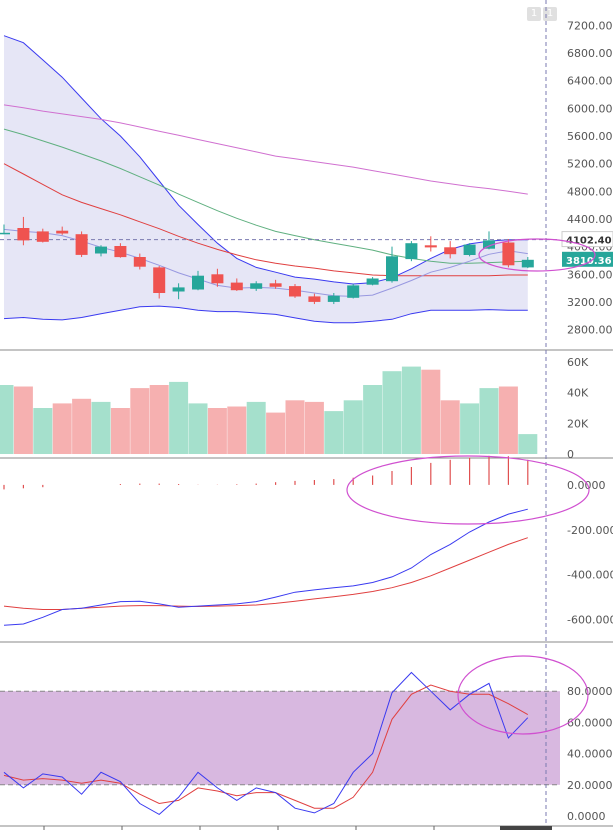 This screenshot has width=613, height=830. I want to click on crosshair-x-tag, so click(526, 828).